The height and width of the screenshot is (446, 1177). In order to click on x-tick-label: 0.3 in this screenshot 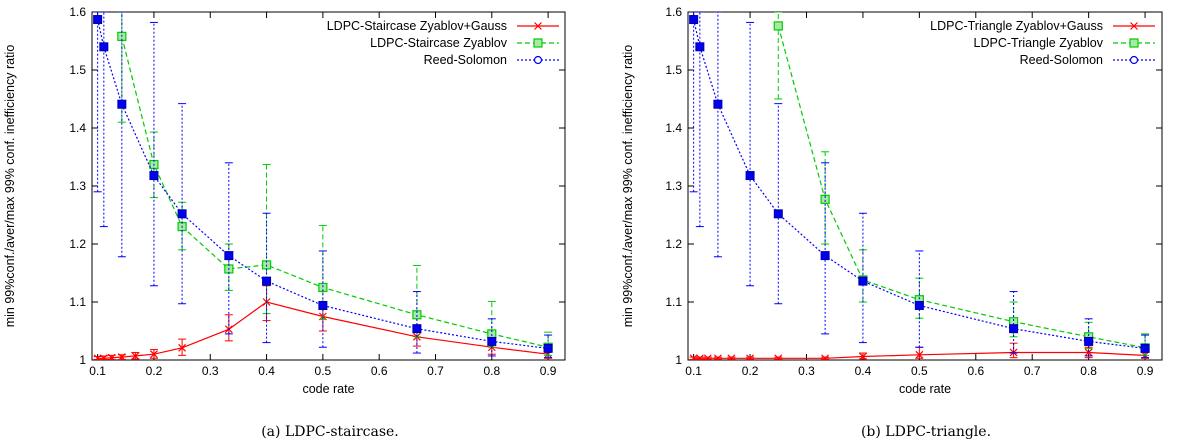, I will do `click(210, 371)`.